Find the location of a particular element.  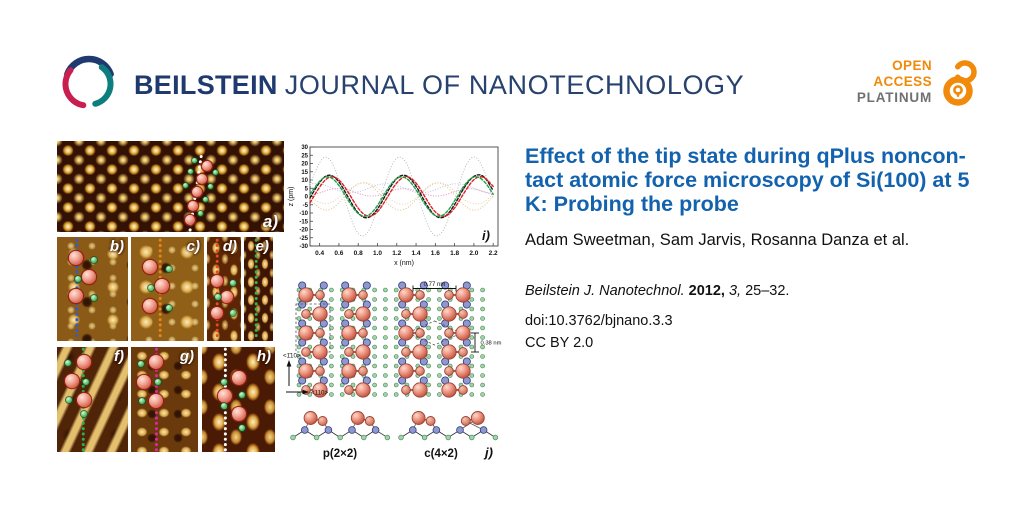

afm-image-panel-a: a) is located at coordinates (170, 186).